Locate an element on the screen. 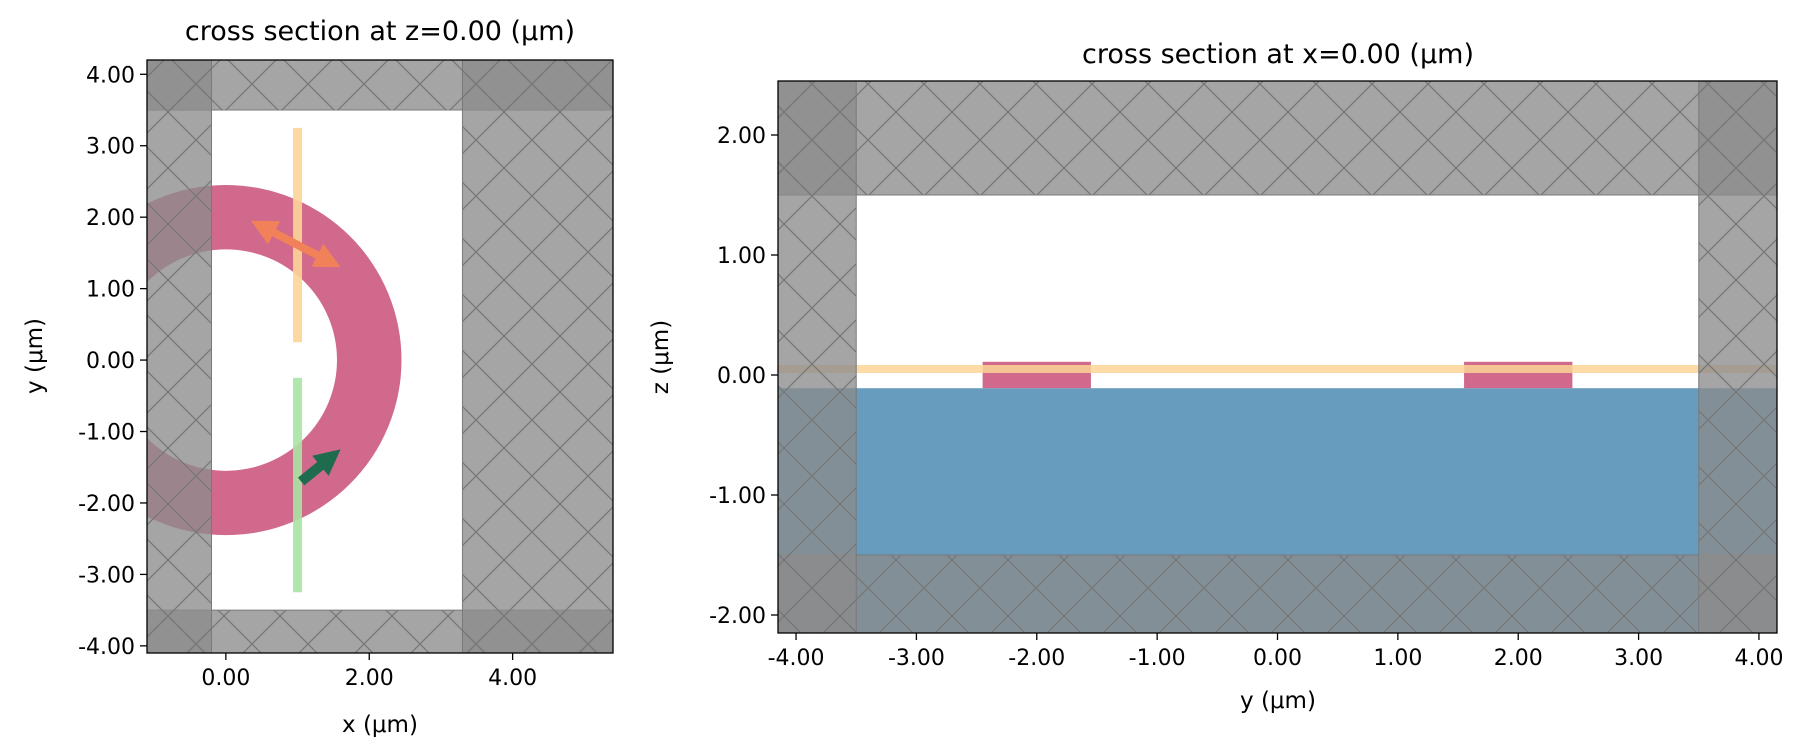 Image resolution: width=1798 pixels, height=753 pixels. source-arrow-head is located at coordinates (326, 255).